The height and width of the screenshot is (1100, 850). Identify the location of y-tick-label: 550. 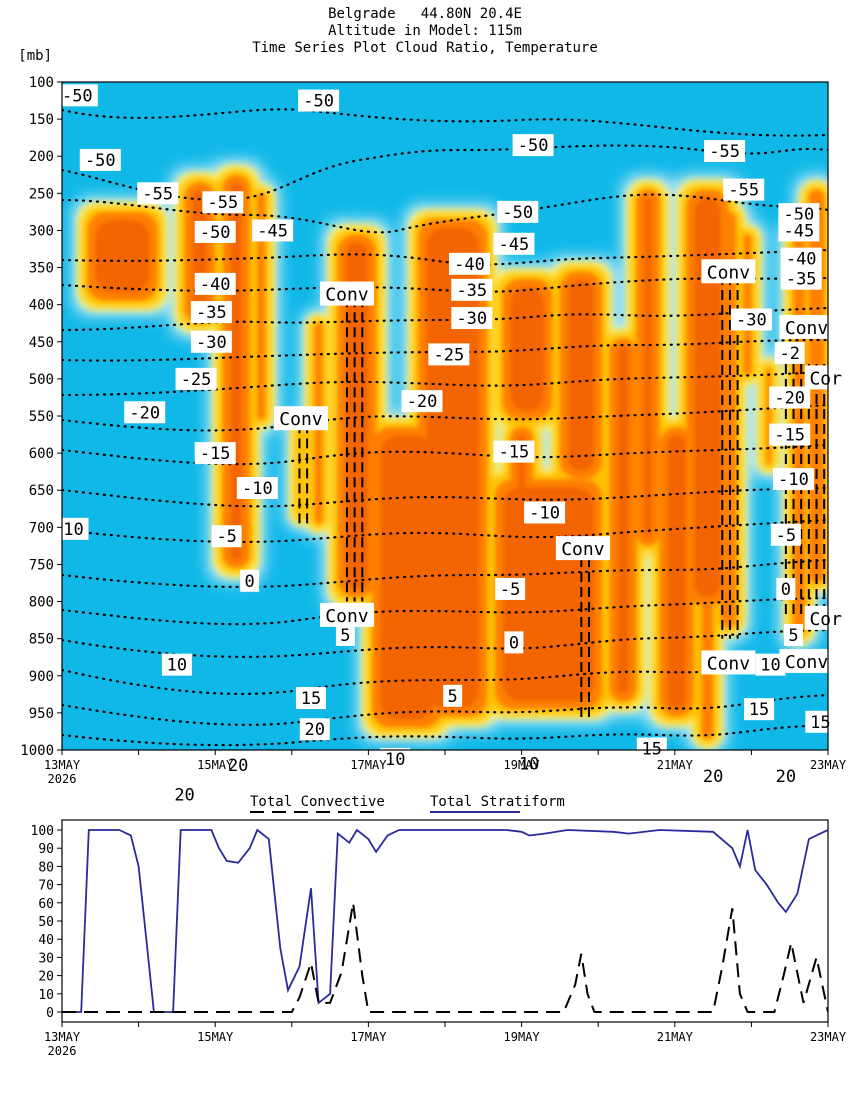
(41, 417).